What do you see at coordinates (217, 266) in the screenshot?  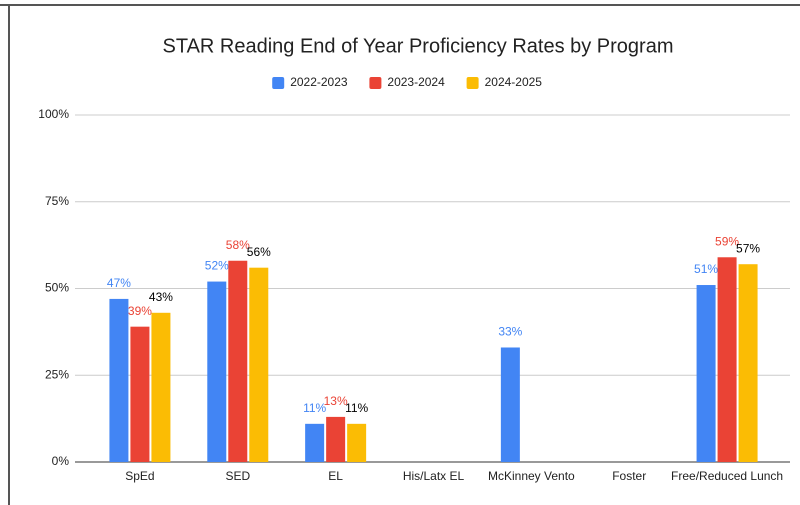 I see `data-label: 52%` at bounding box center [217, 266].